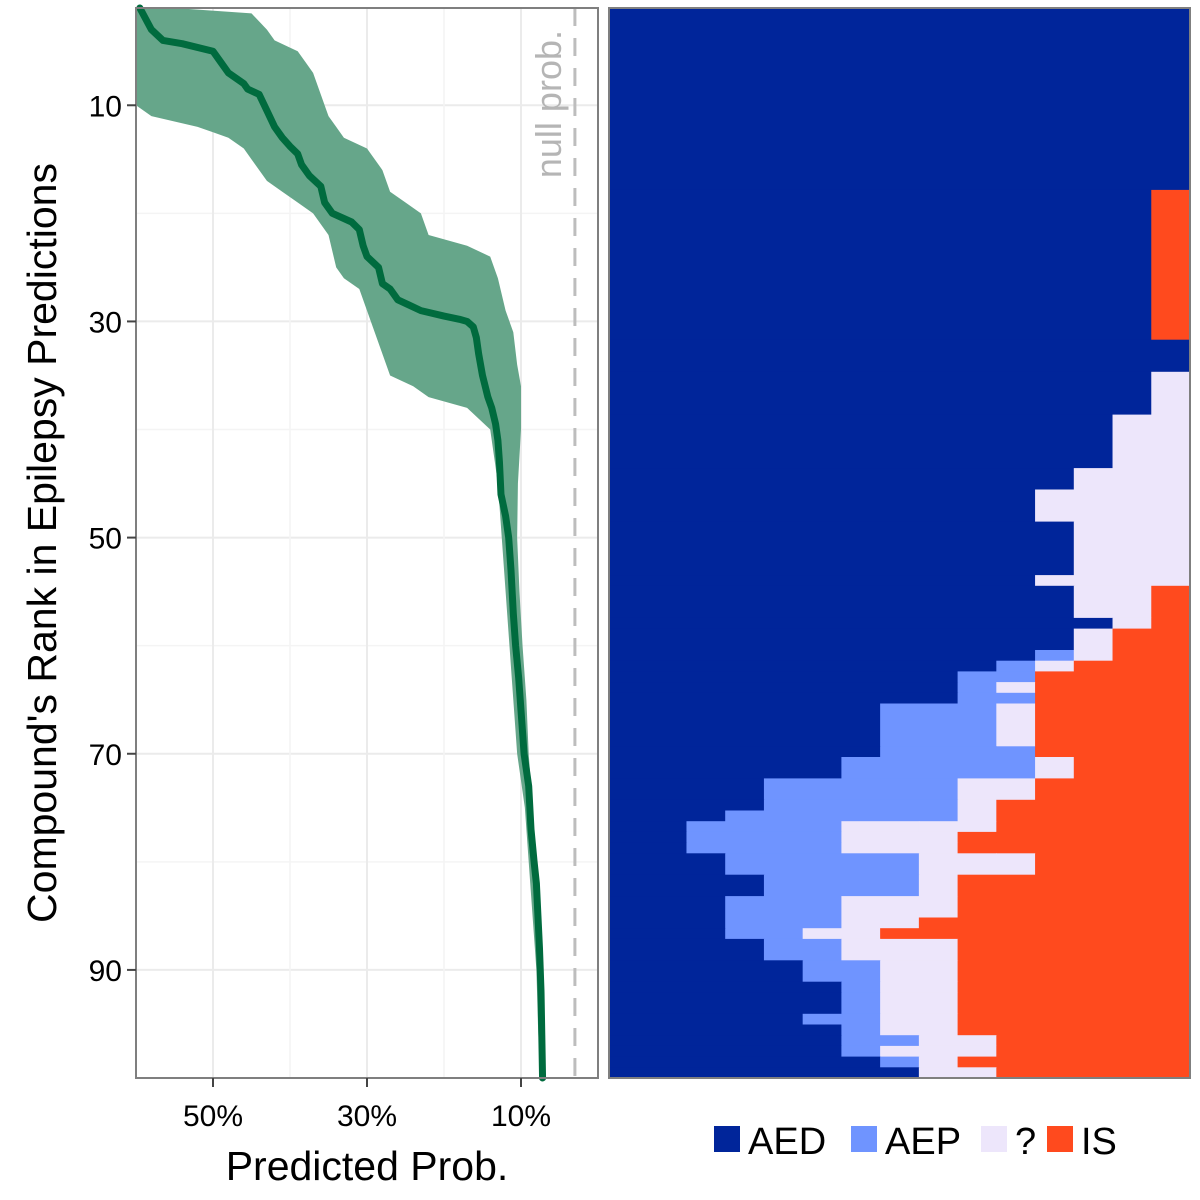  What do you see at coordinates (367, 1166) in the screenshot?
I see `x-axis-title: Predicted Prob.` at bounding box center [367, 1166].